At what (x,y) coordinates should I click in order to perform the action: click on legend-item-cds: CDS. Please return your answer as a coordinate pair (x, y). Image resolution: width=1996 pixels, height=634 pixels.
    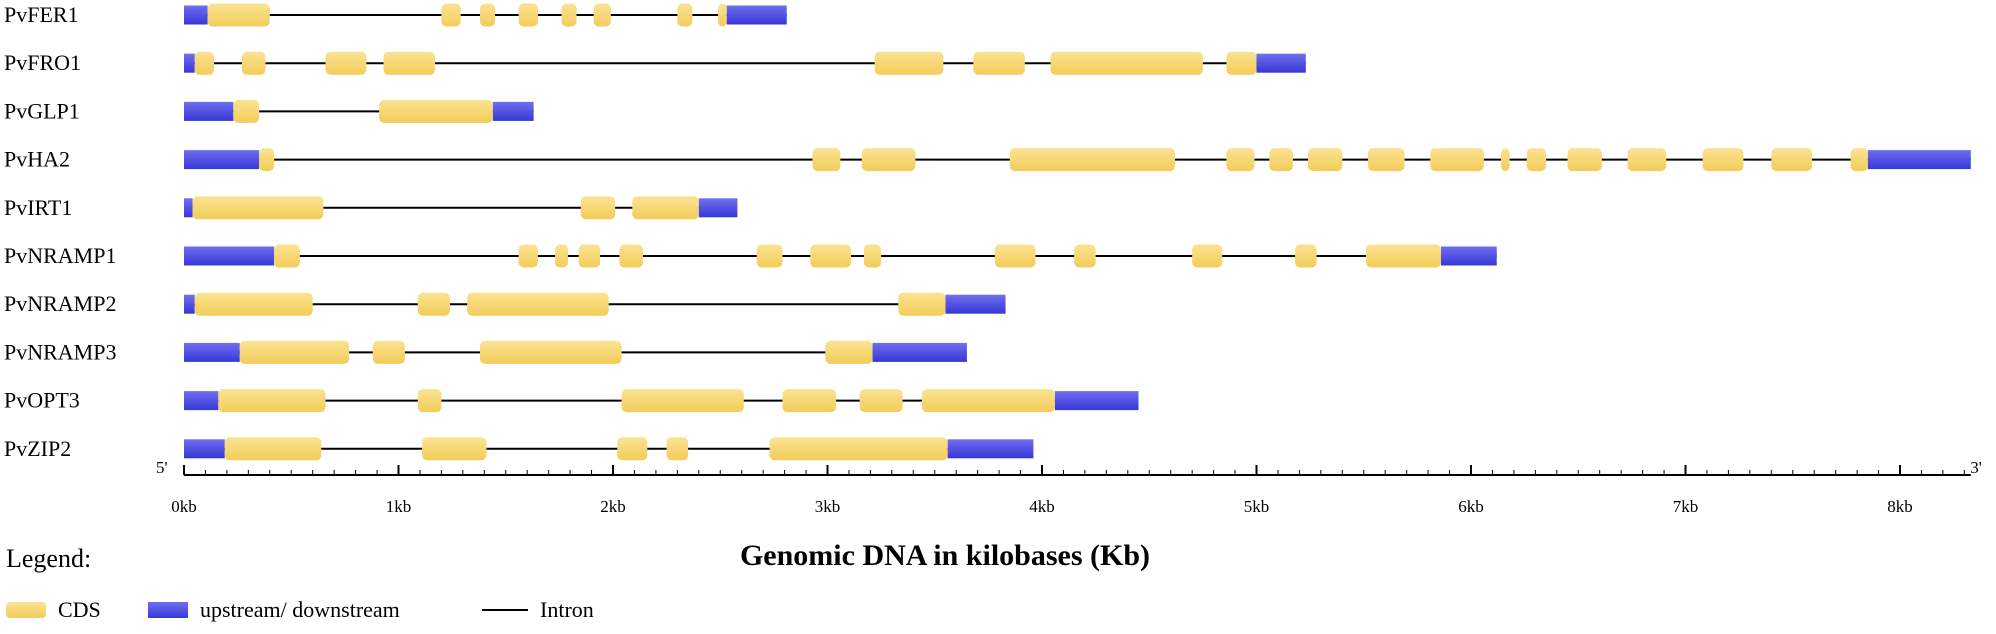
    Looking at the image, I should click on (53, 610).